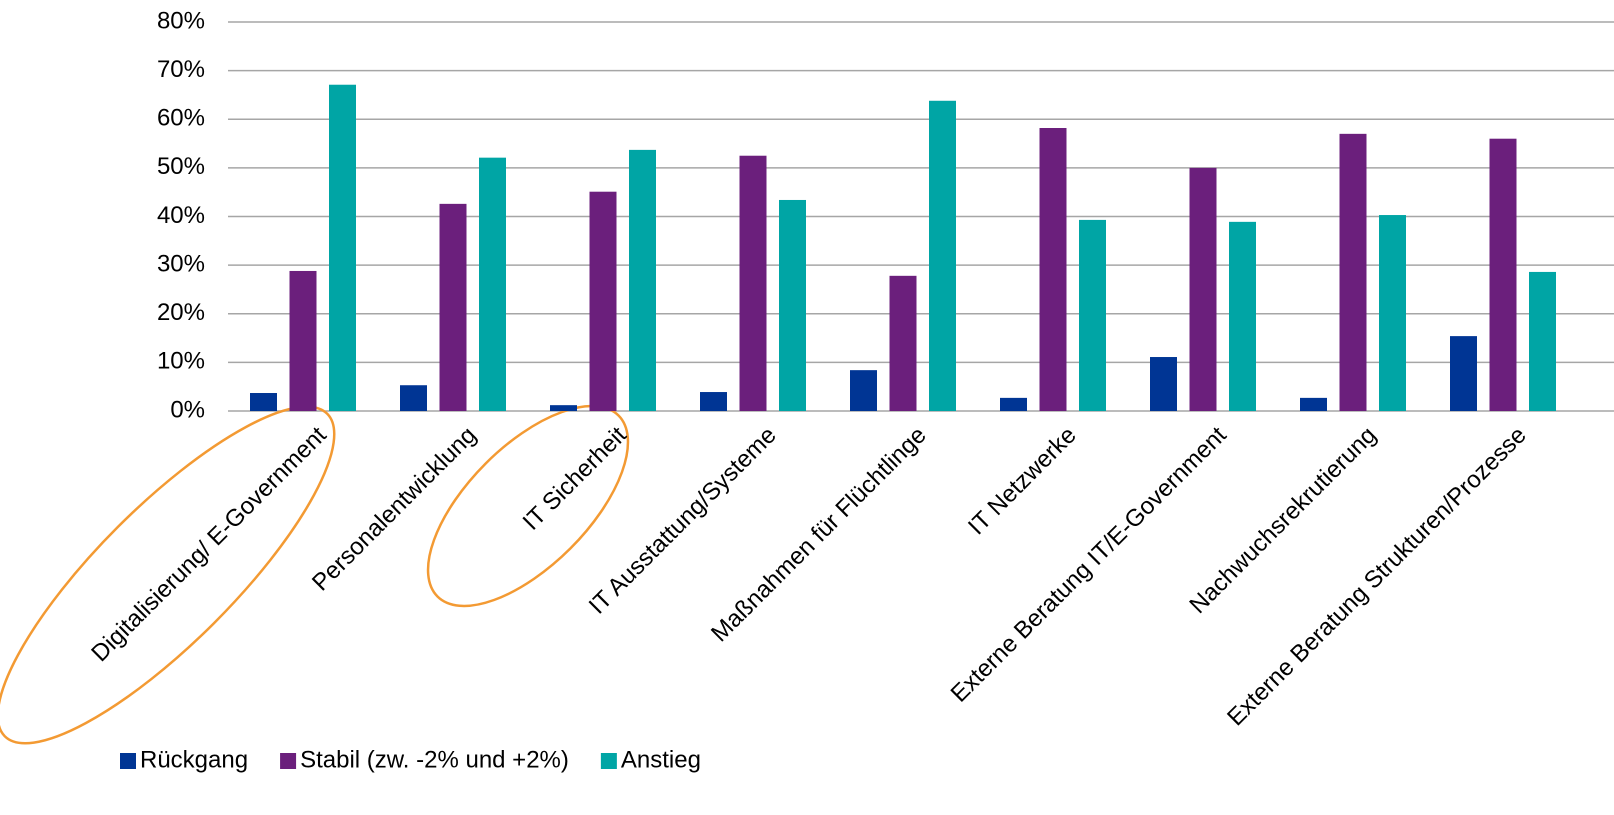  What do you see at coordinates (1022, 481) in the screenshot?
I see `x-tick-label: IT Netzwerke` at bounding box center [1022, 481].